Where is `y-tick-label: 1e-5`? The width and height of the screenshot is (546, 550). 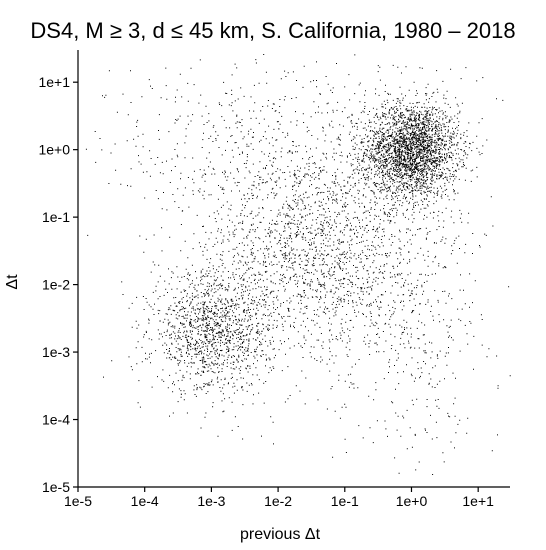 y-tick-label: 1e-5 is located at coordinates (56, 487).